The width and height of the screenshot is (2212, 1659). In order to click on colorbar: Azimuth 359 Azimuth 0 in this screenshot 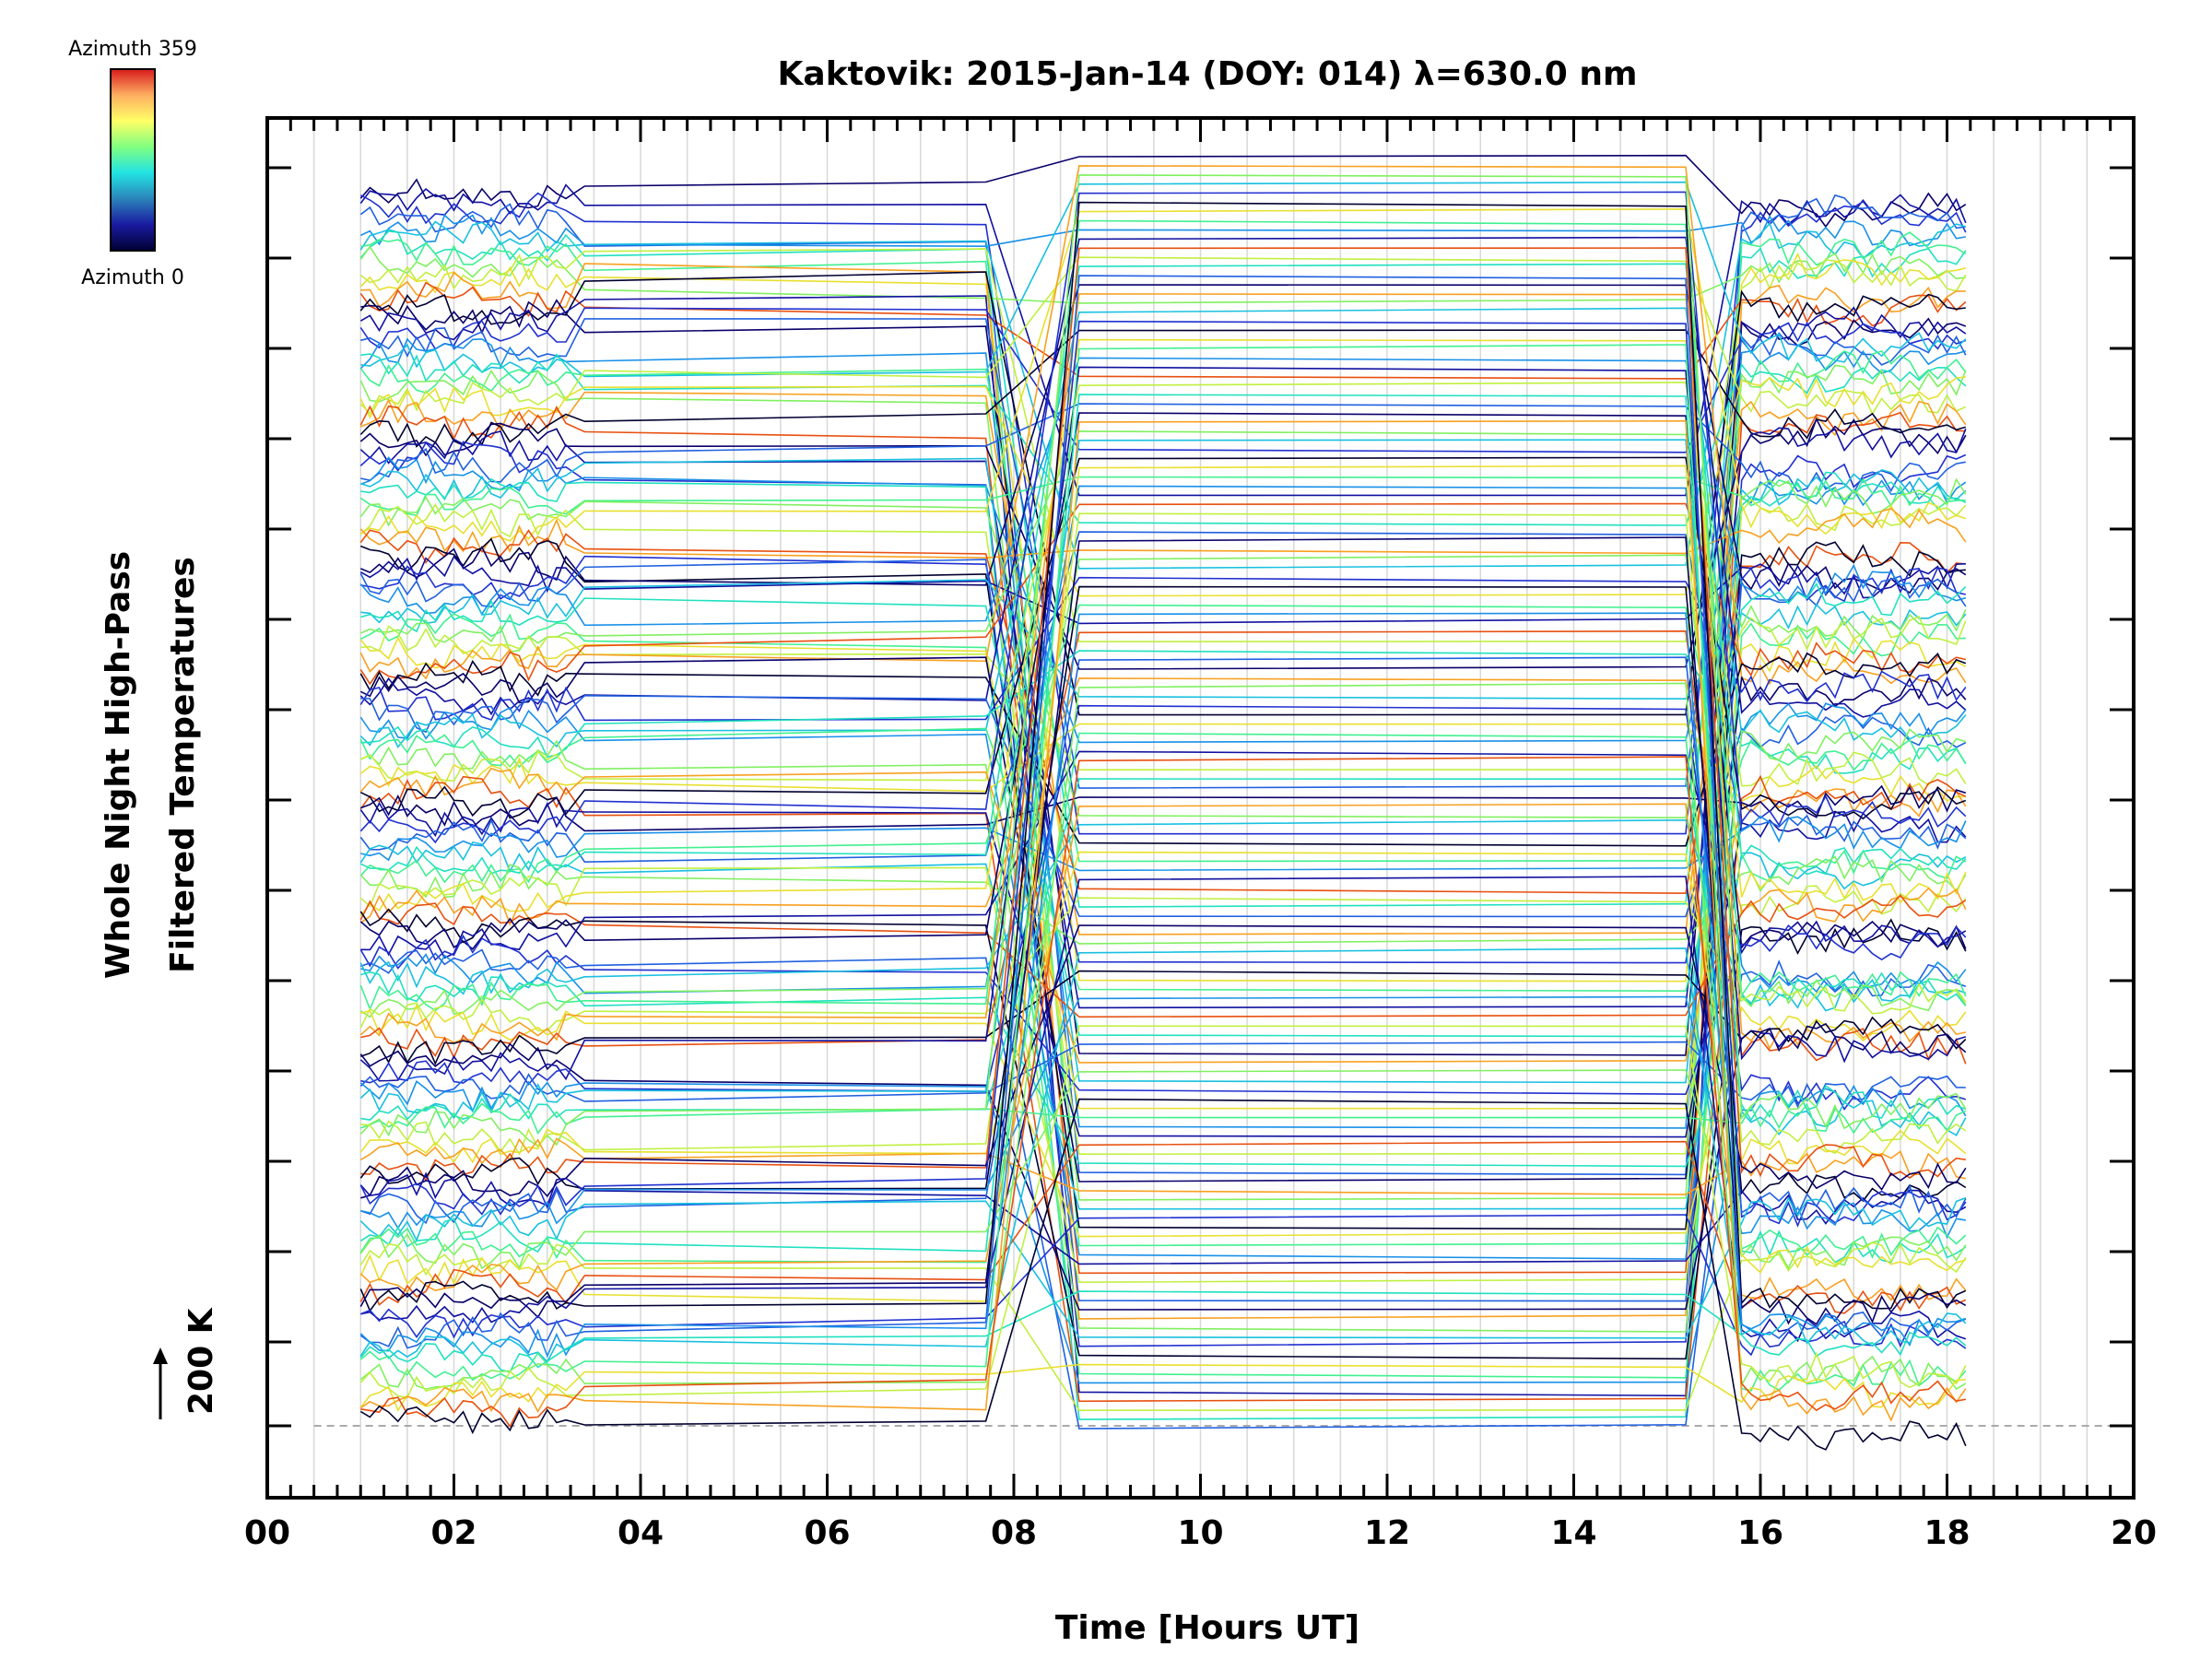, I will do `click(132, 163)`.